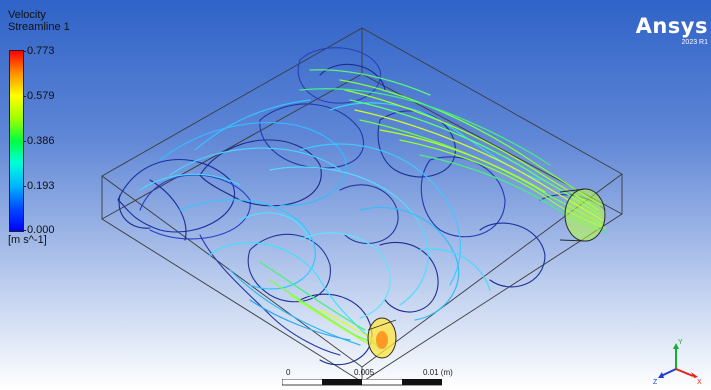 This screenshot has width=711, height=390. What do you see at coordinates (41, 96) in the screenshot?
I see `legend-tick-value: 0.579` at bounding box center [41, 96].